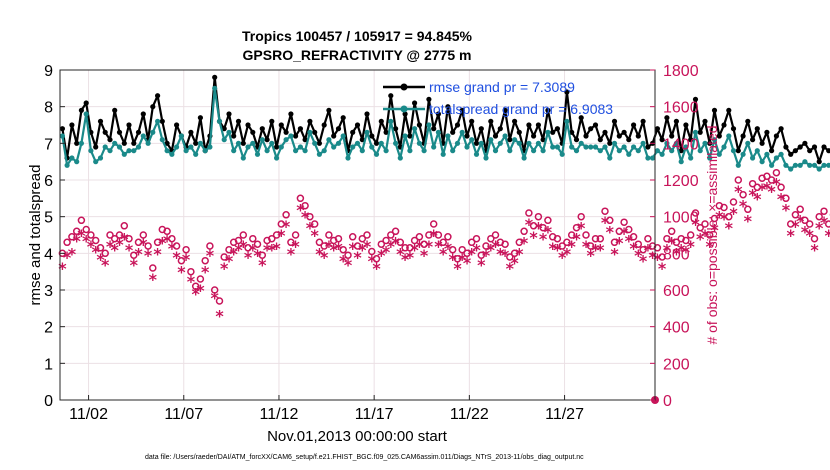 This screenshot has height=470, width=830. Describe the element at coordinates (48, 291) in the screenshot. I see `y-tick-label: 3` at that location.